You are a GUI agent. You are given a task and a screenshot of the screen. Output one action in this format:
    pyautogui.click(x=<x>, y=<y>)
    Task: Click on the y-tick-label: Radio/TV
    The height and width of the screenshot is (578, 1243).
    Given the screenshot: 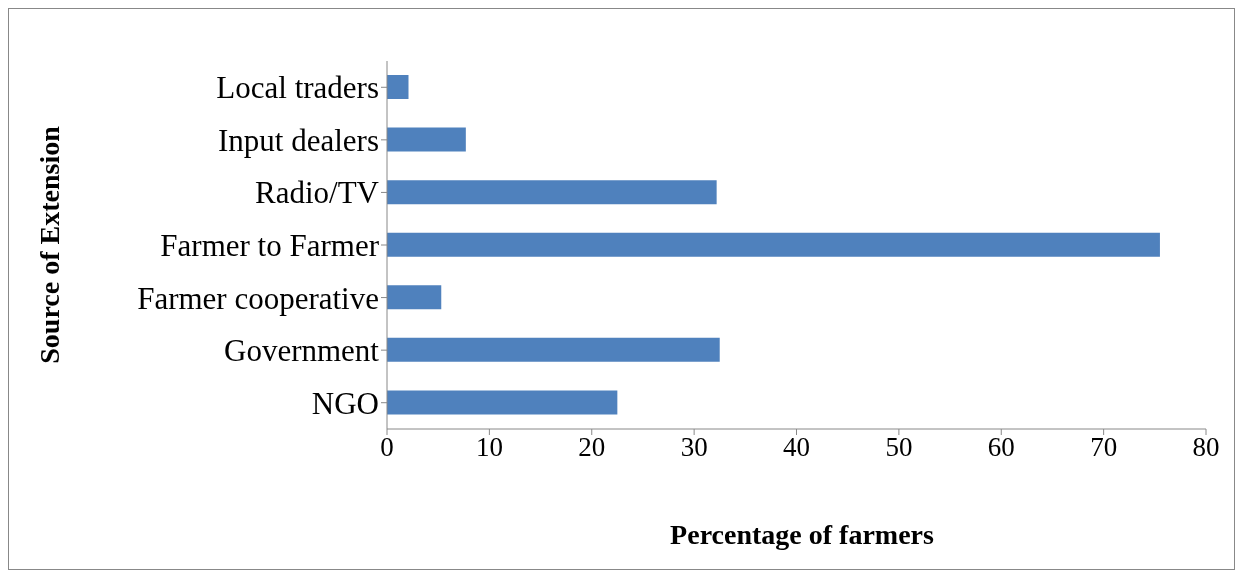 What is the action you would take?
    pyautogui.click(x=317, y=193)
    